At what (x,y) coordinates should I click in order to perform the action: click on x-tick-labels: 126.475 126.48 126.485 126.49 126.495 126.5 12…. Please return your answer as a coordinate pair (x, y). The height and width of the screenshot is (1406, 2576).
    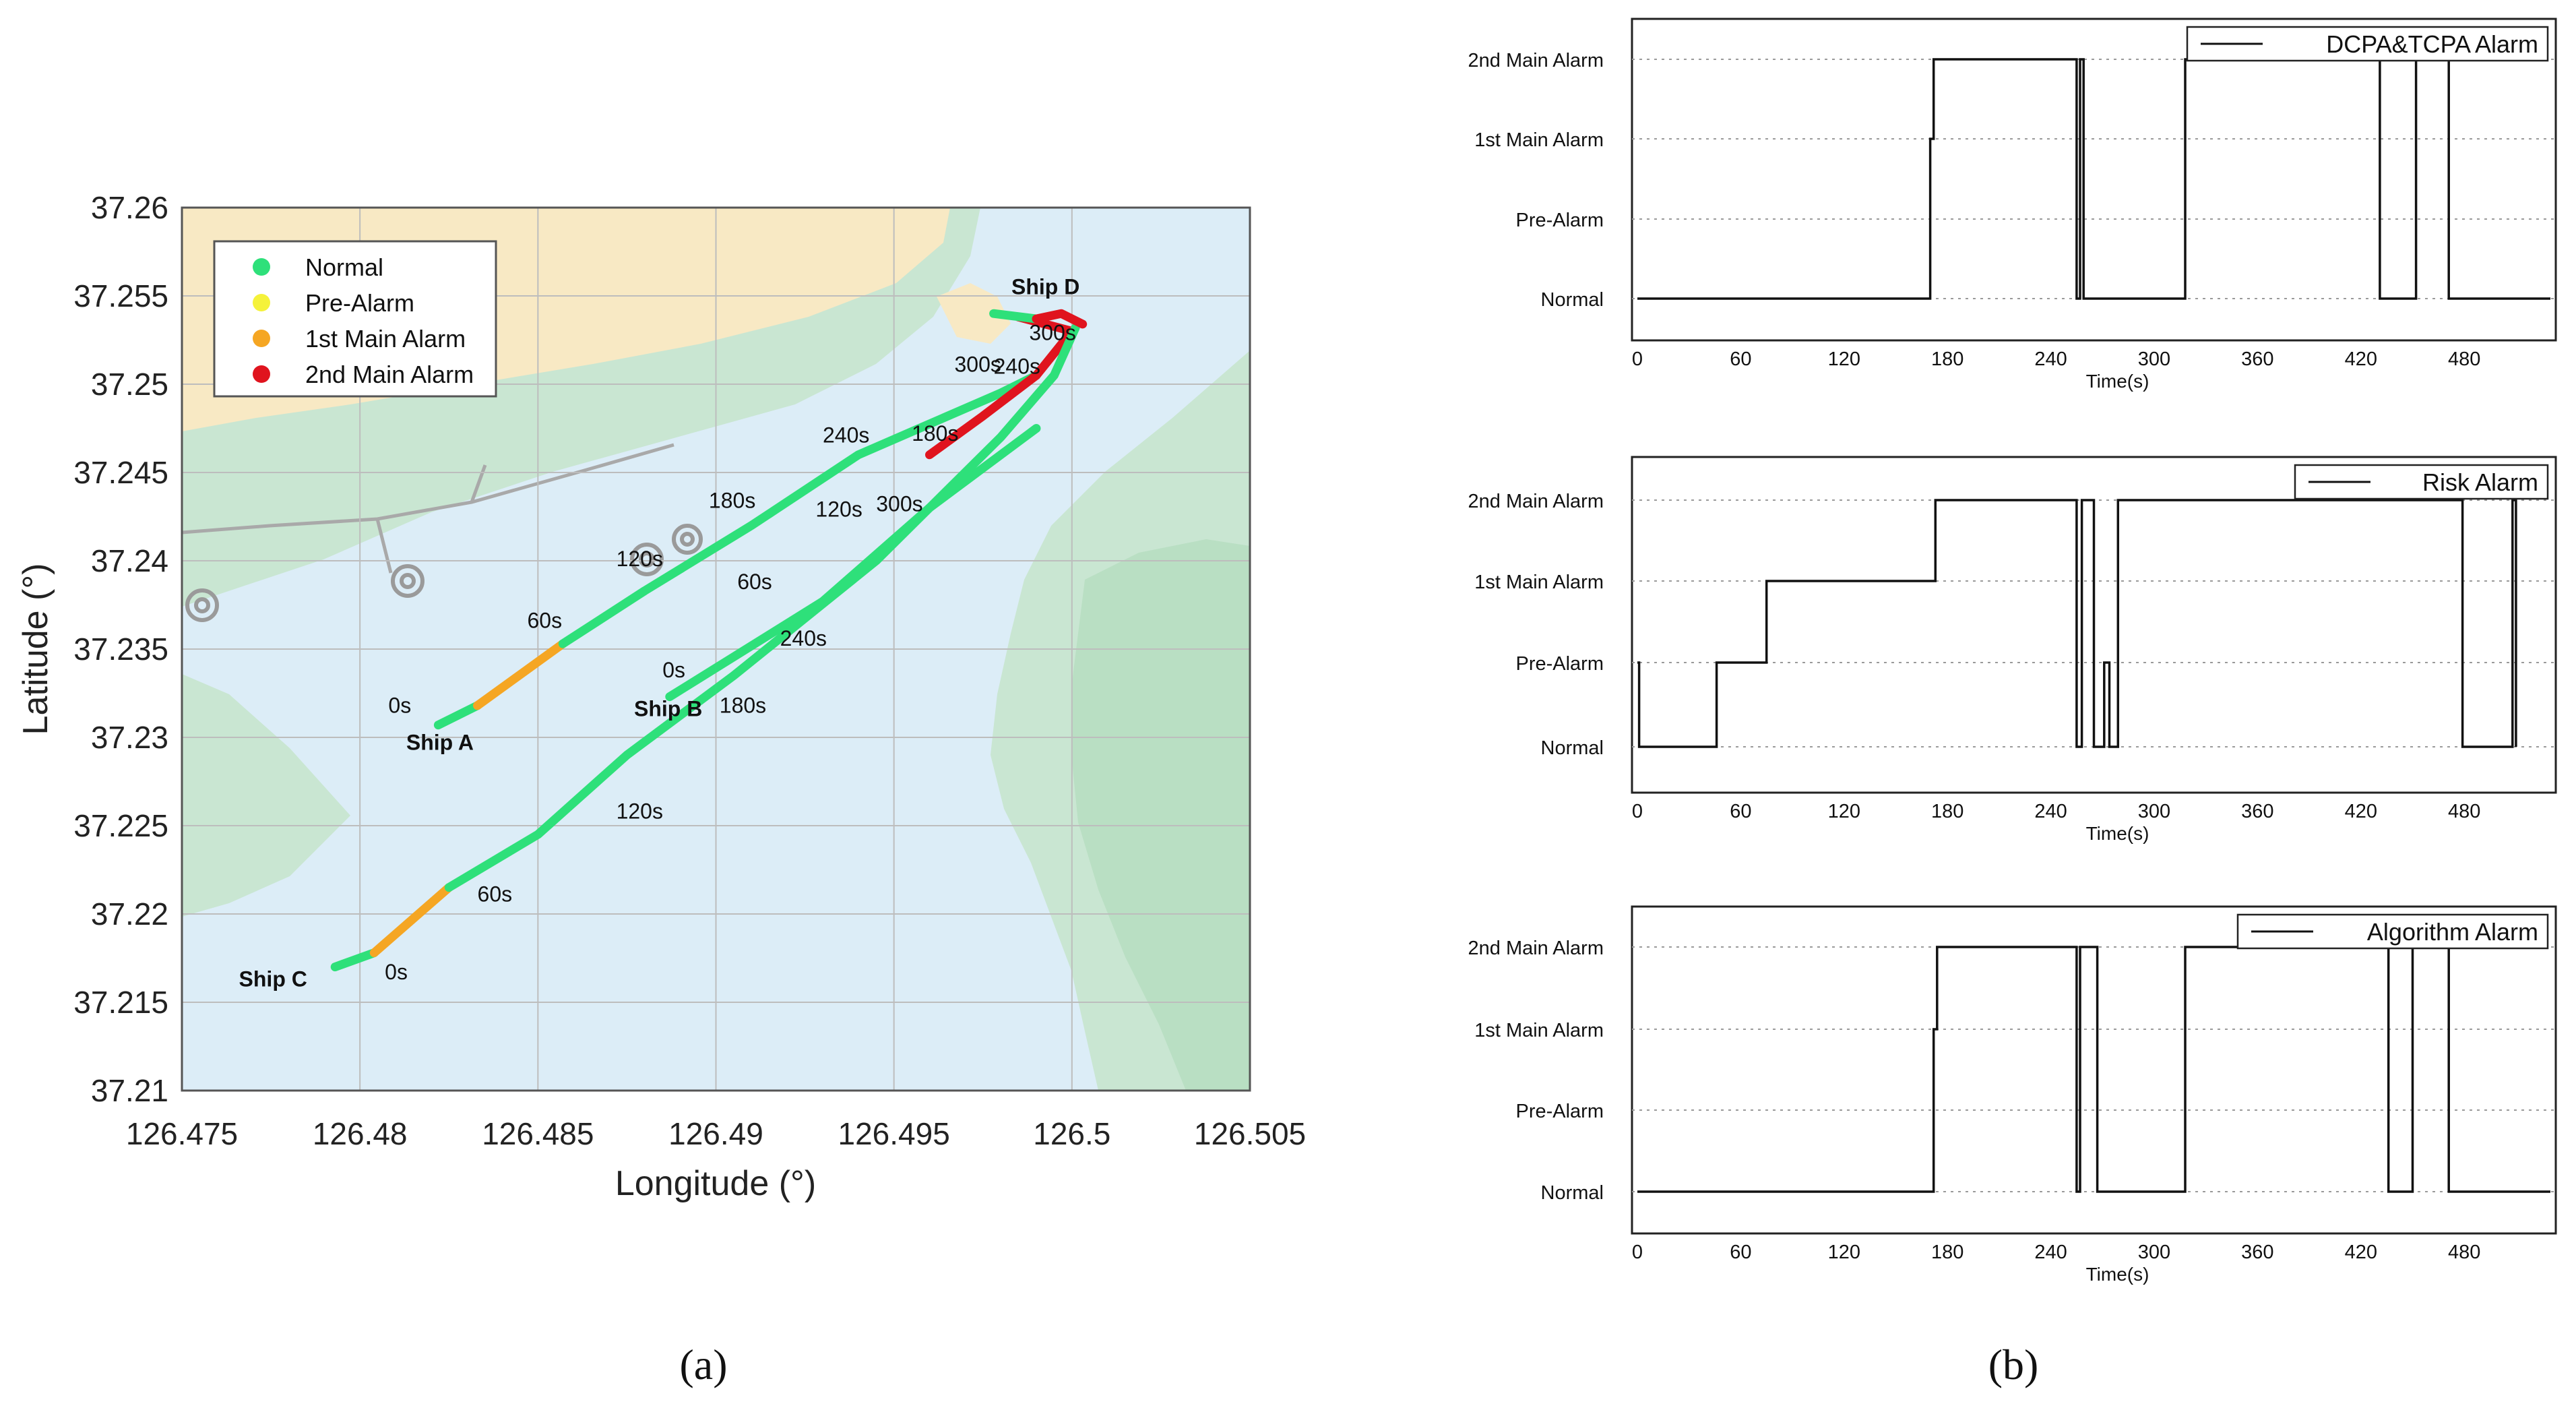
    Looking at the image, I should click on (716, 1133).